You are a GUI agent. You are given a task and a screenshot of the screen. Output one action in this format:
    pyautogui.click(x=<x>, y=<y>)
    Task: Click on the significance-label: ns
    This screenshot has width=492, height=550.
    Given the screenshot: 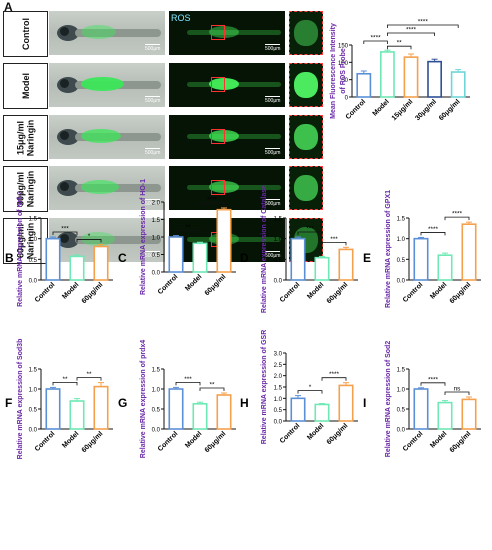 What is the action you would take?
    pyautogui.click(x=458, y=389)
    